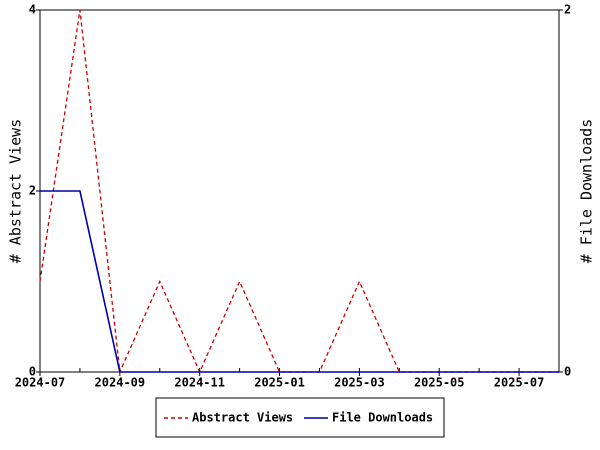 The height and width of the screenshot is (450, 600). What do you see at coordinates (567, 372) in the screenshot?
I see `y2-tick-label: 0` at bounding box center [567, 372].